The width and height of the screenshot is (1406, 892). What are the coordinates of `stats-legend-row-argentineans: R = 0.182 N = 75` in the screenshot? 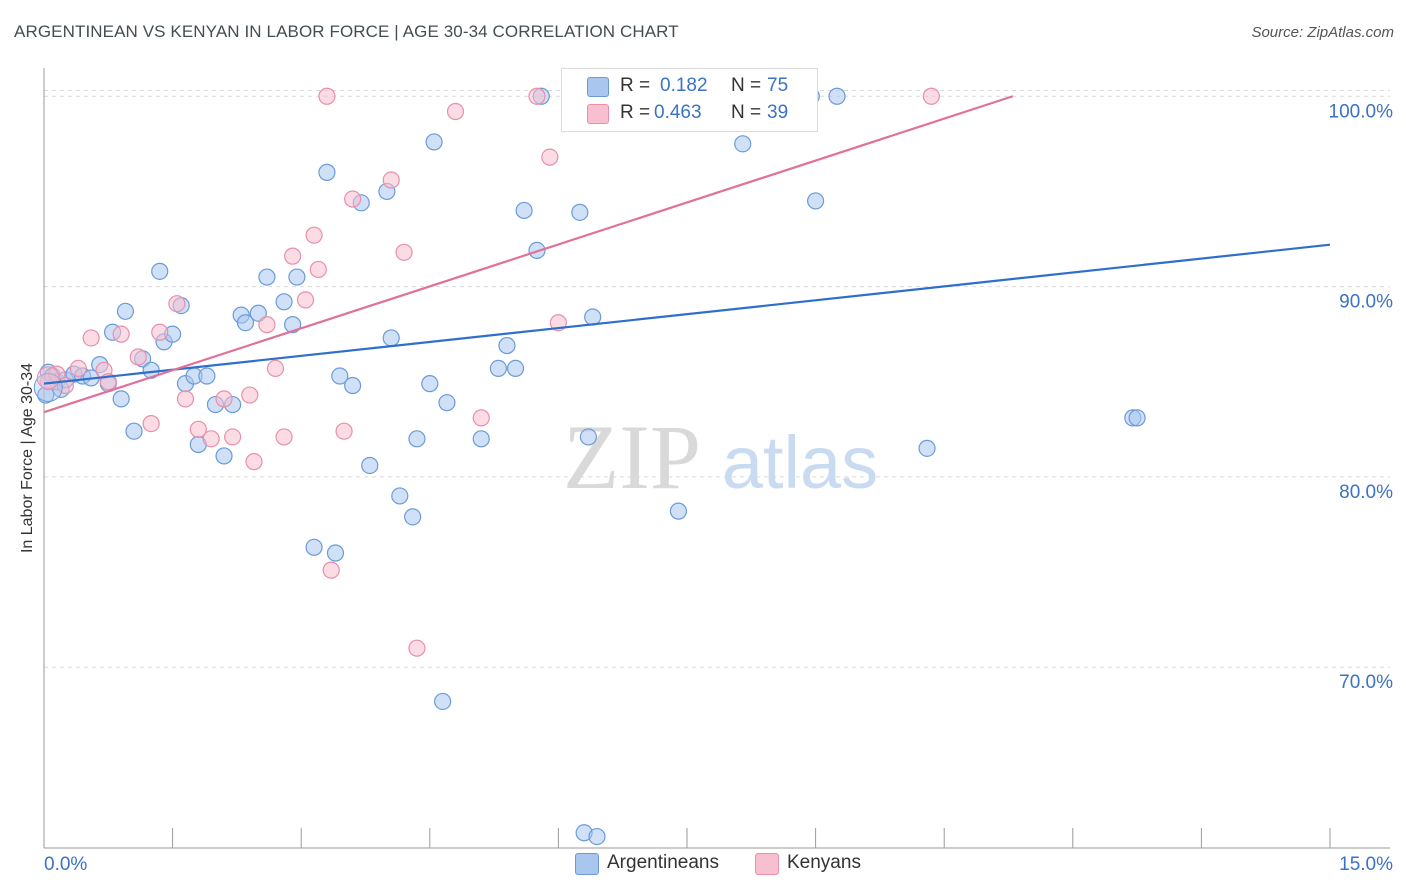 It's located at (689, 87).